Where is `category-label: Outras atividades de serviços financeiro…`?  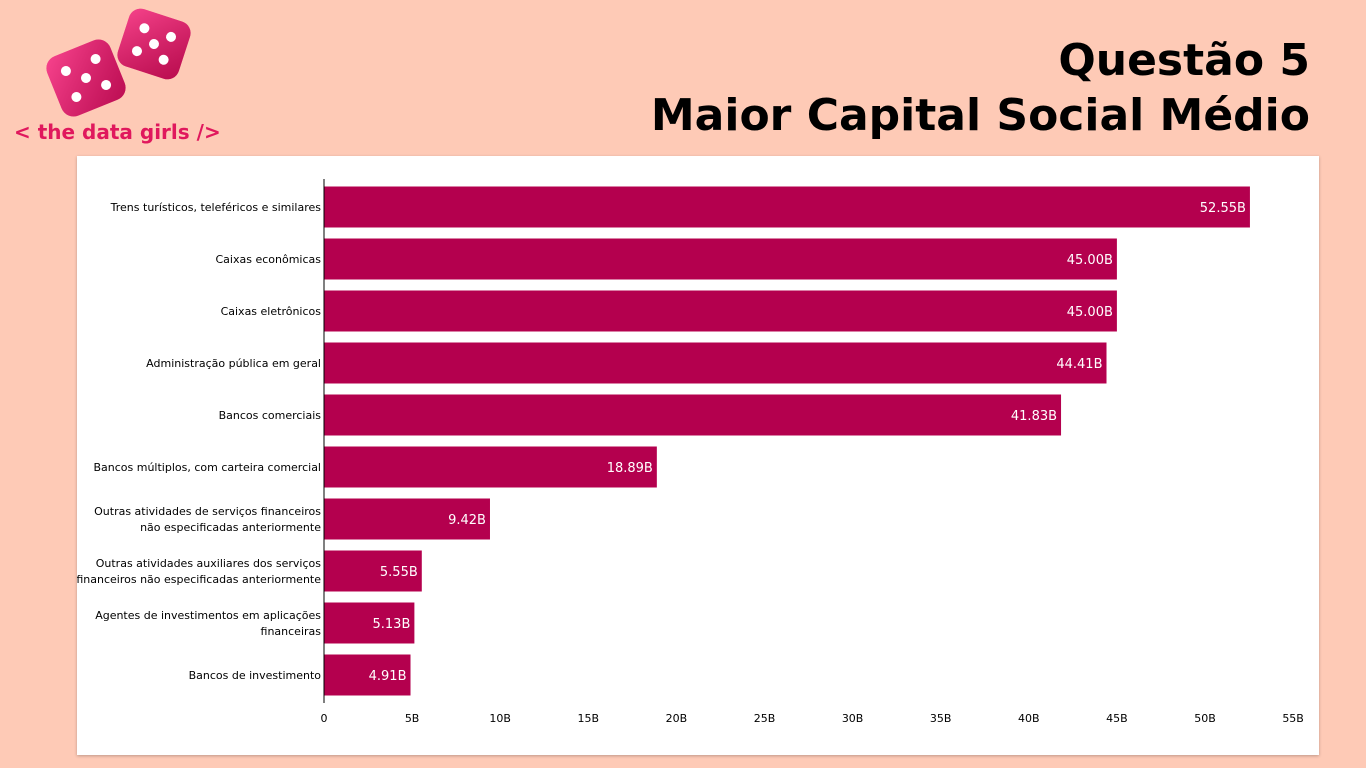 category-label: Outras atividades de serviços financeiro… is located at coordinates (207, 519).